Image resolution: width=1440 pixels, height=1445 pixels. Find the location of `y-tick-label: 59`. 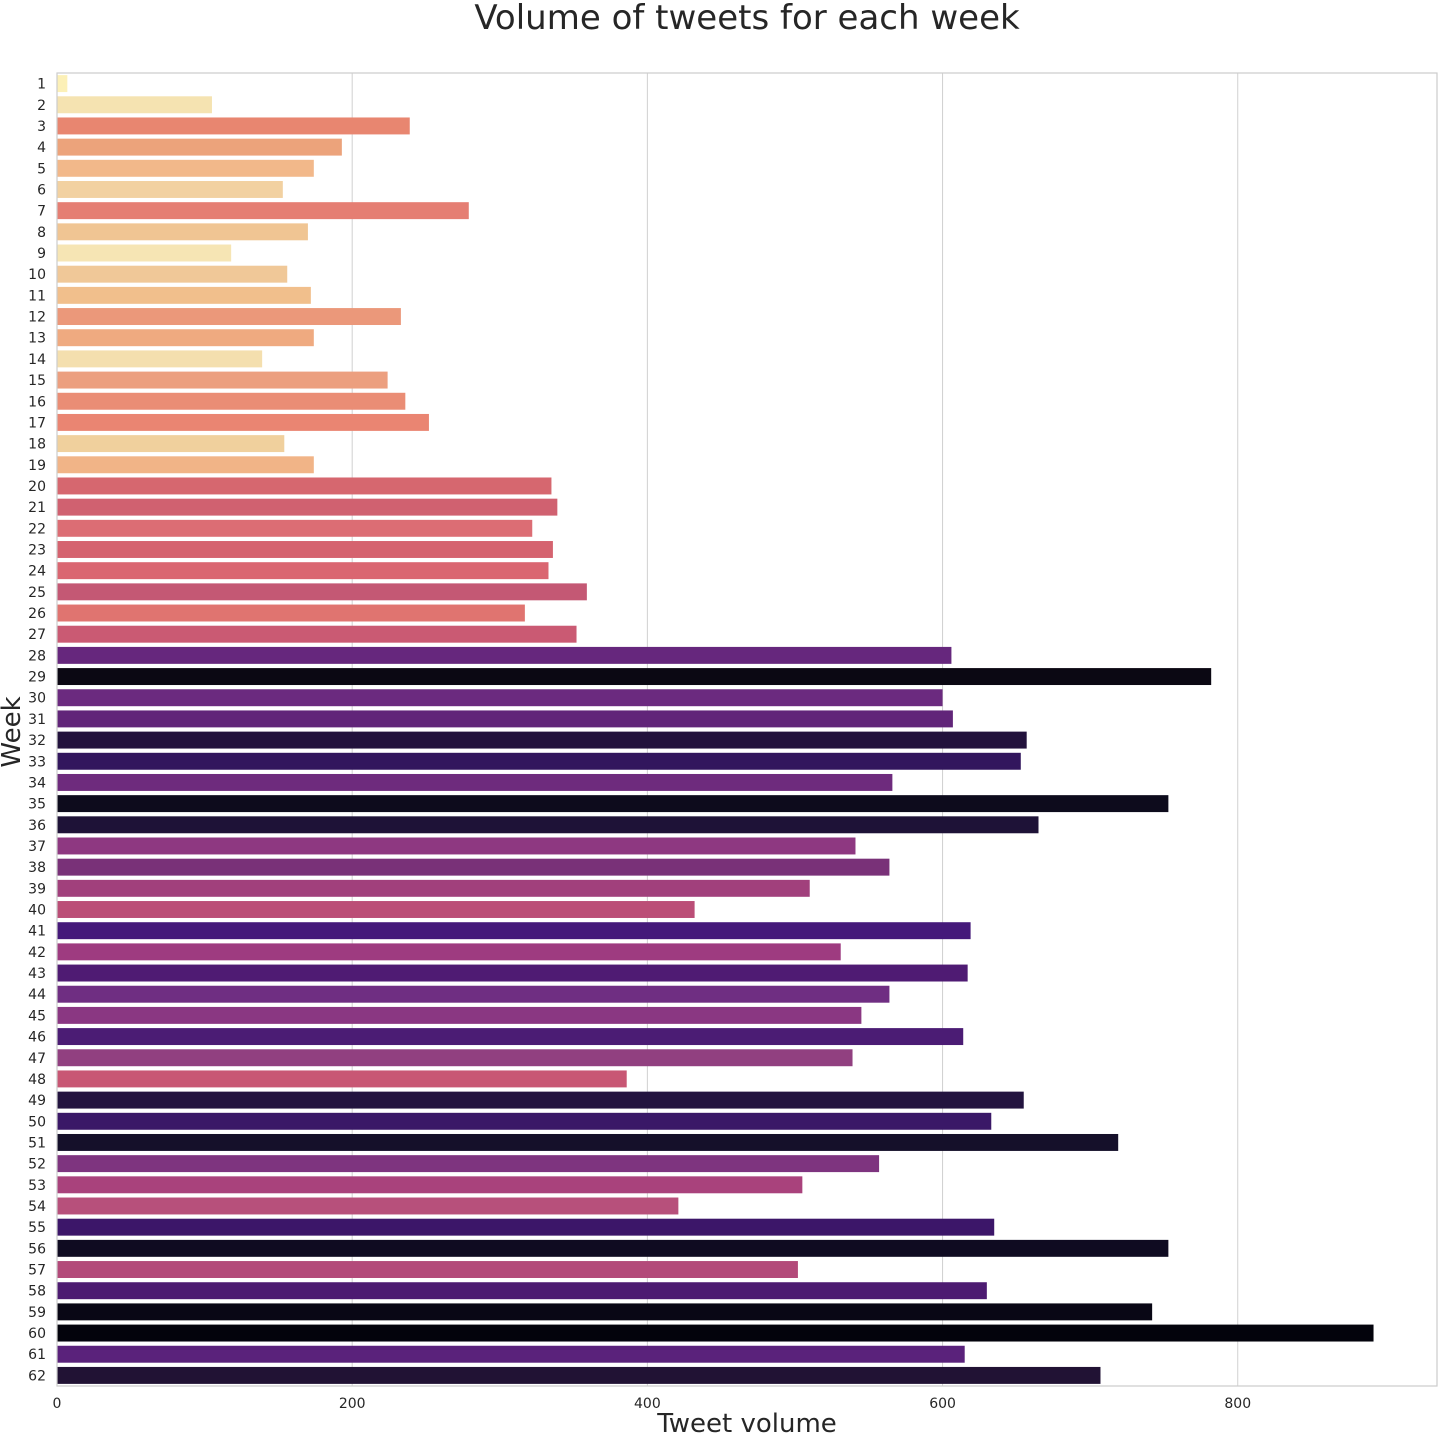

y-tick-label: 59 is located at coordinates (37, 1313).